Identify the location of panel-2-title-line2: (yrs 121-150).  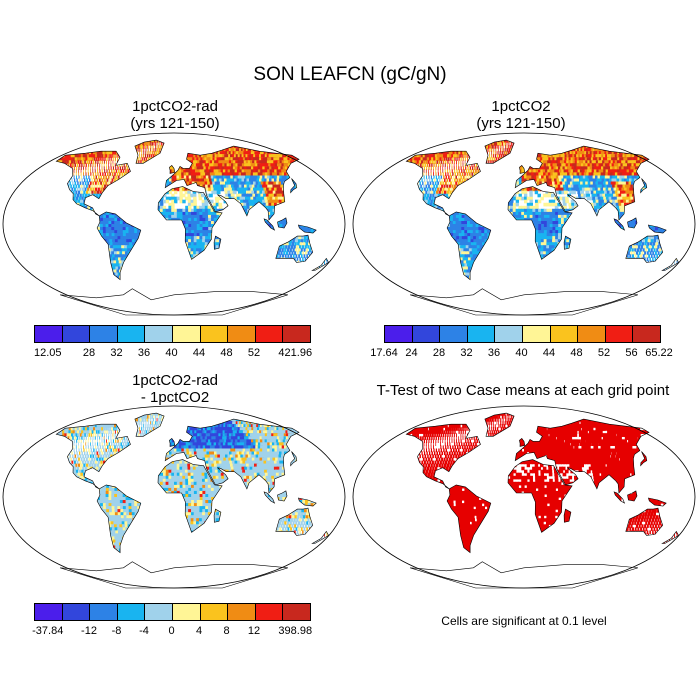
(521, 123).